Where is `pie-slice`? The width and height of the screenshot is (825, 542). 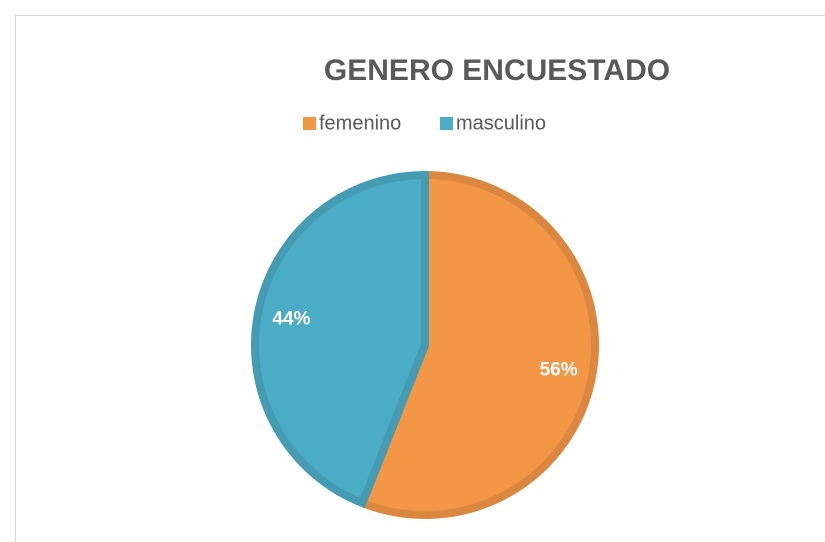
pie-slice is located at coordinates (340, 339).